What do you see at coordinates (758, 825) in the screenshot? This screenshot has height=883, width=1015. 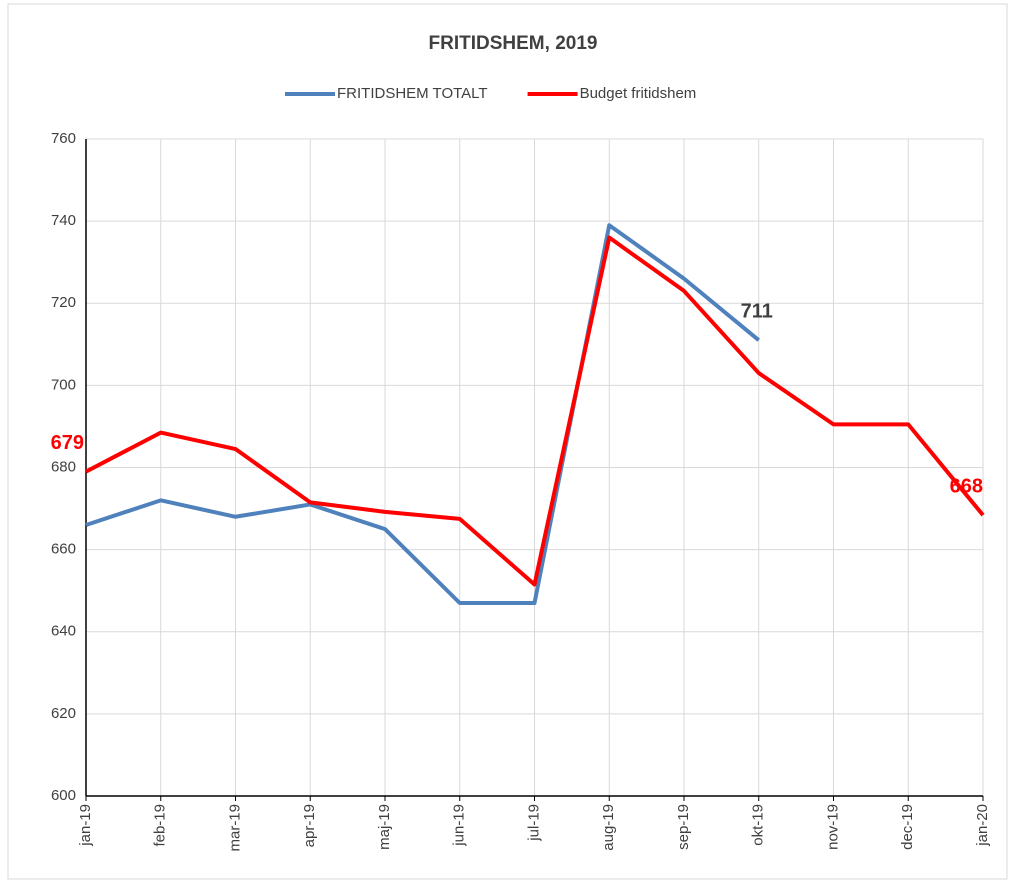 I see `x-tick-label: okt-19` at bounding box center [758, 825].